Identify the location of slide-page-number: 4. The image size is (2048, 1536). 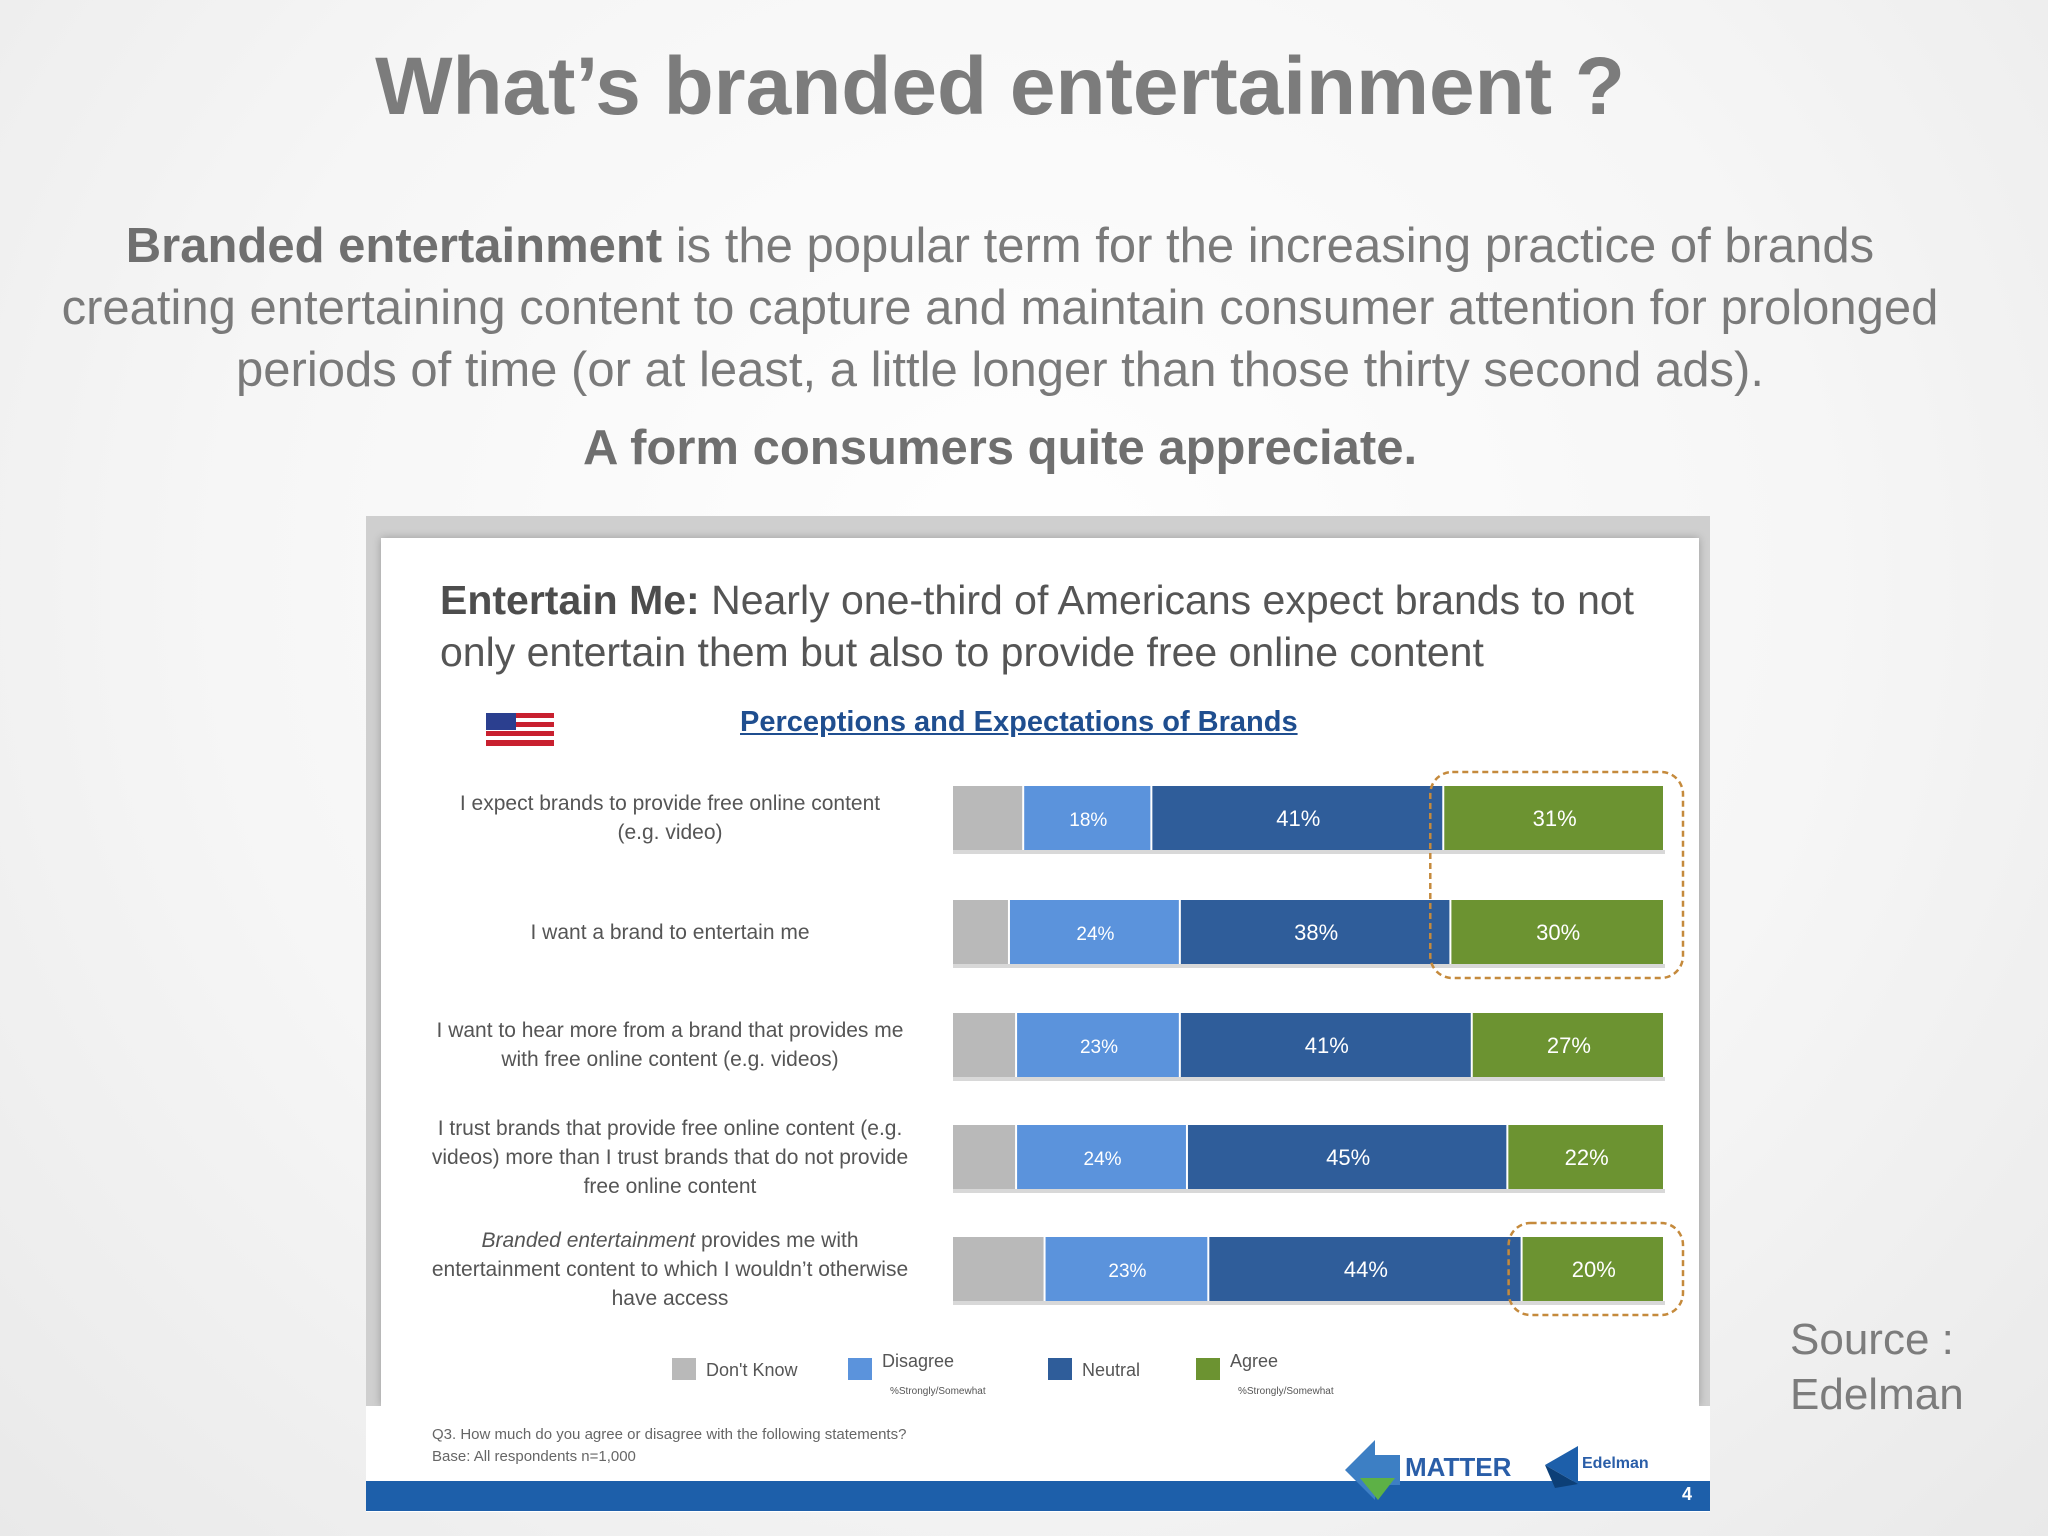
(1687, 1494).